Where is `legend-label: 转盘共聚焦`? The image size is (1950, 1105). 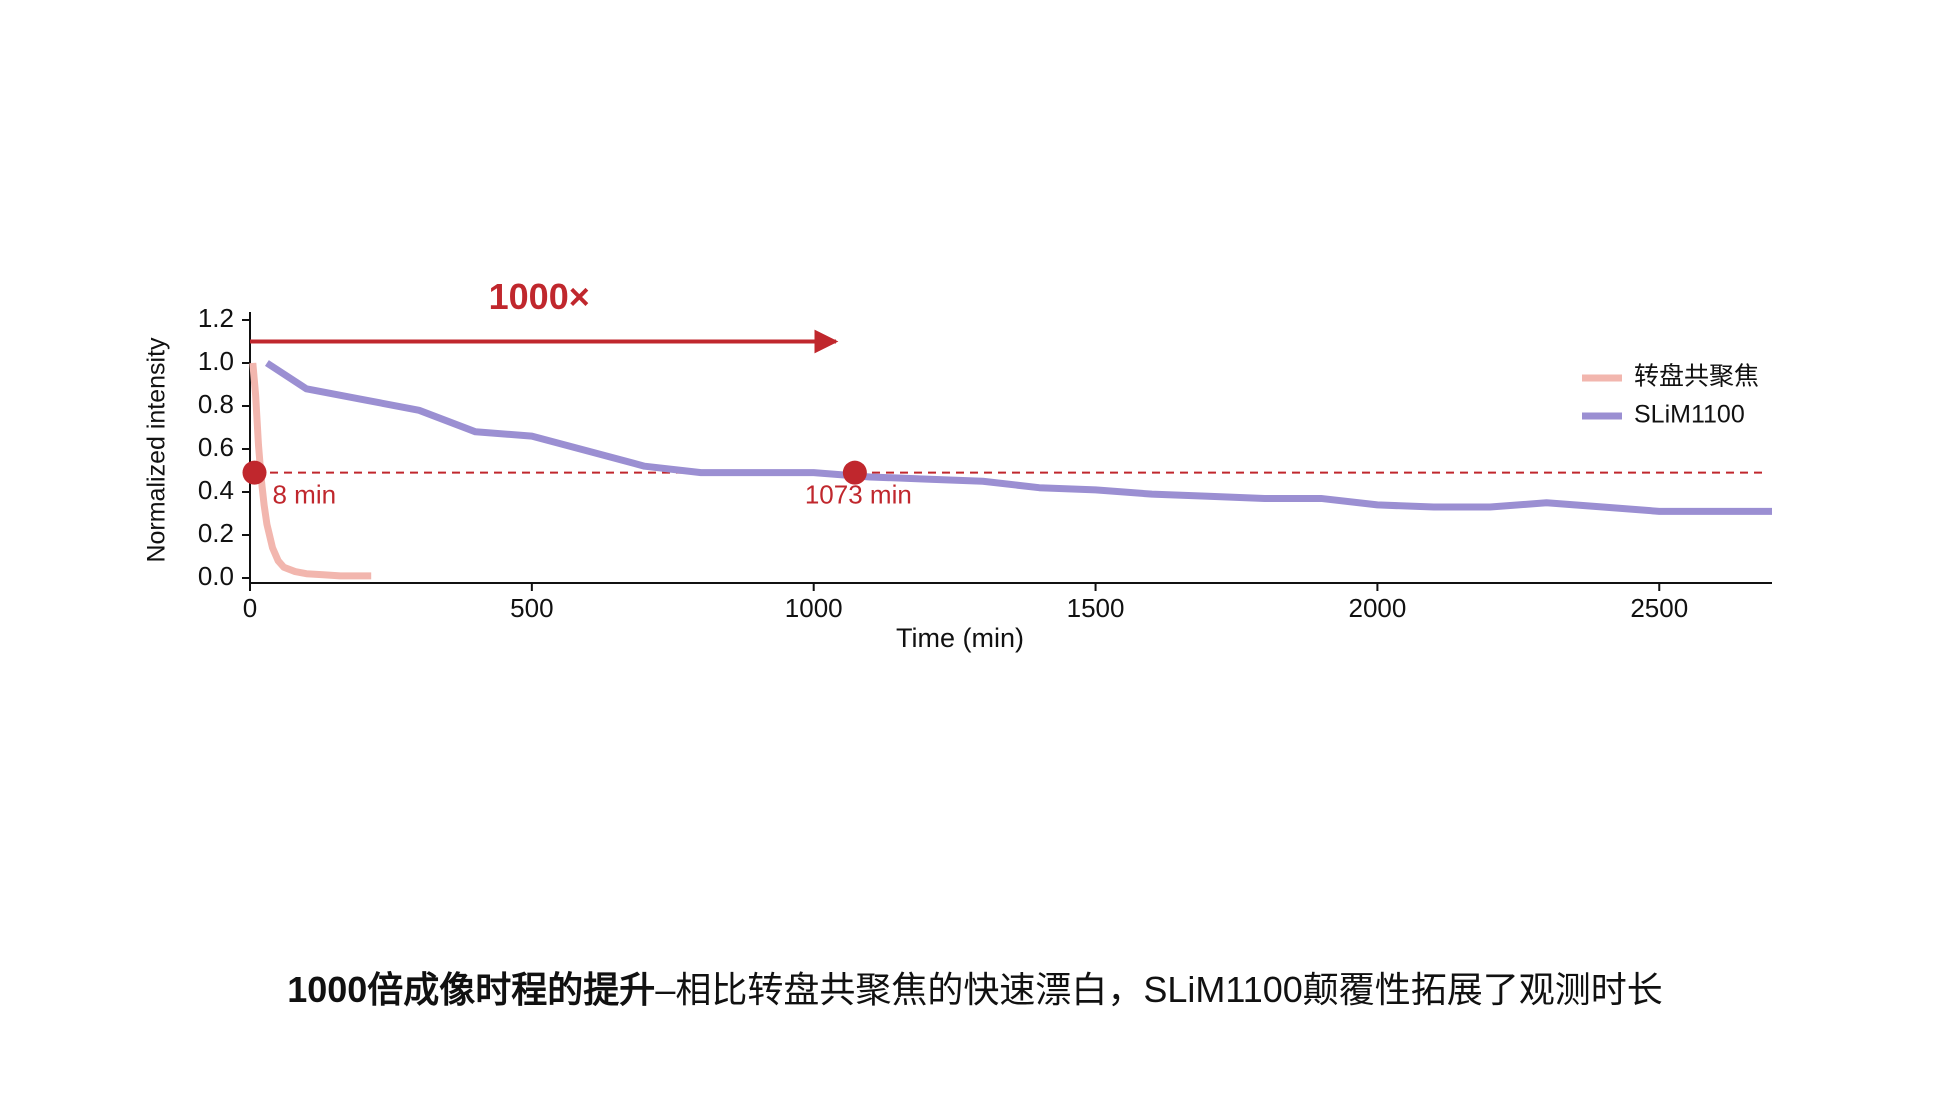 legend-label: 转盘共聚焦 is located at coordinates (1696, 377).